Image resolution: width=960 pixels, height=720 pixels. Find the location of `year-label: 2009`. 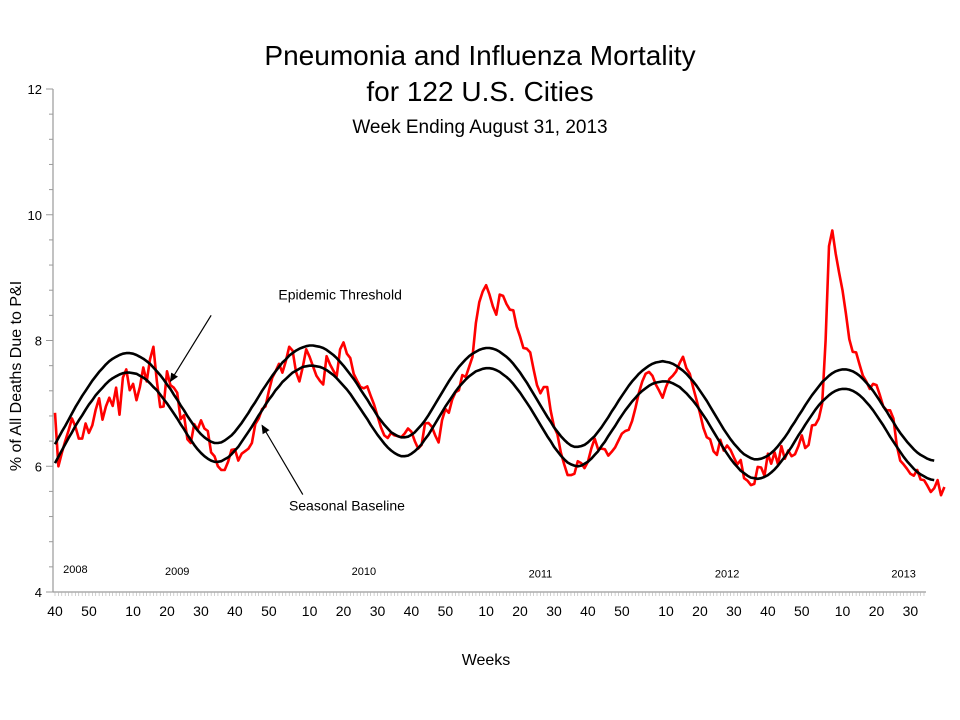

year-label: 2009 is located at coordinates (177, 572).